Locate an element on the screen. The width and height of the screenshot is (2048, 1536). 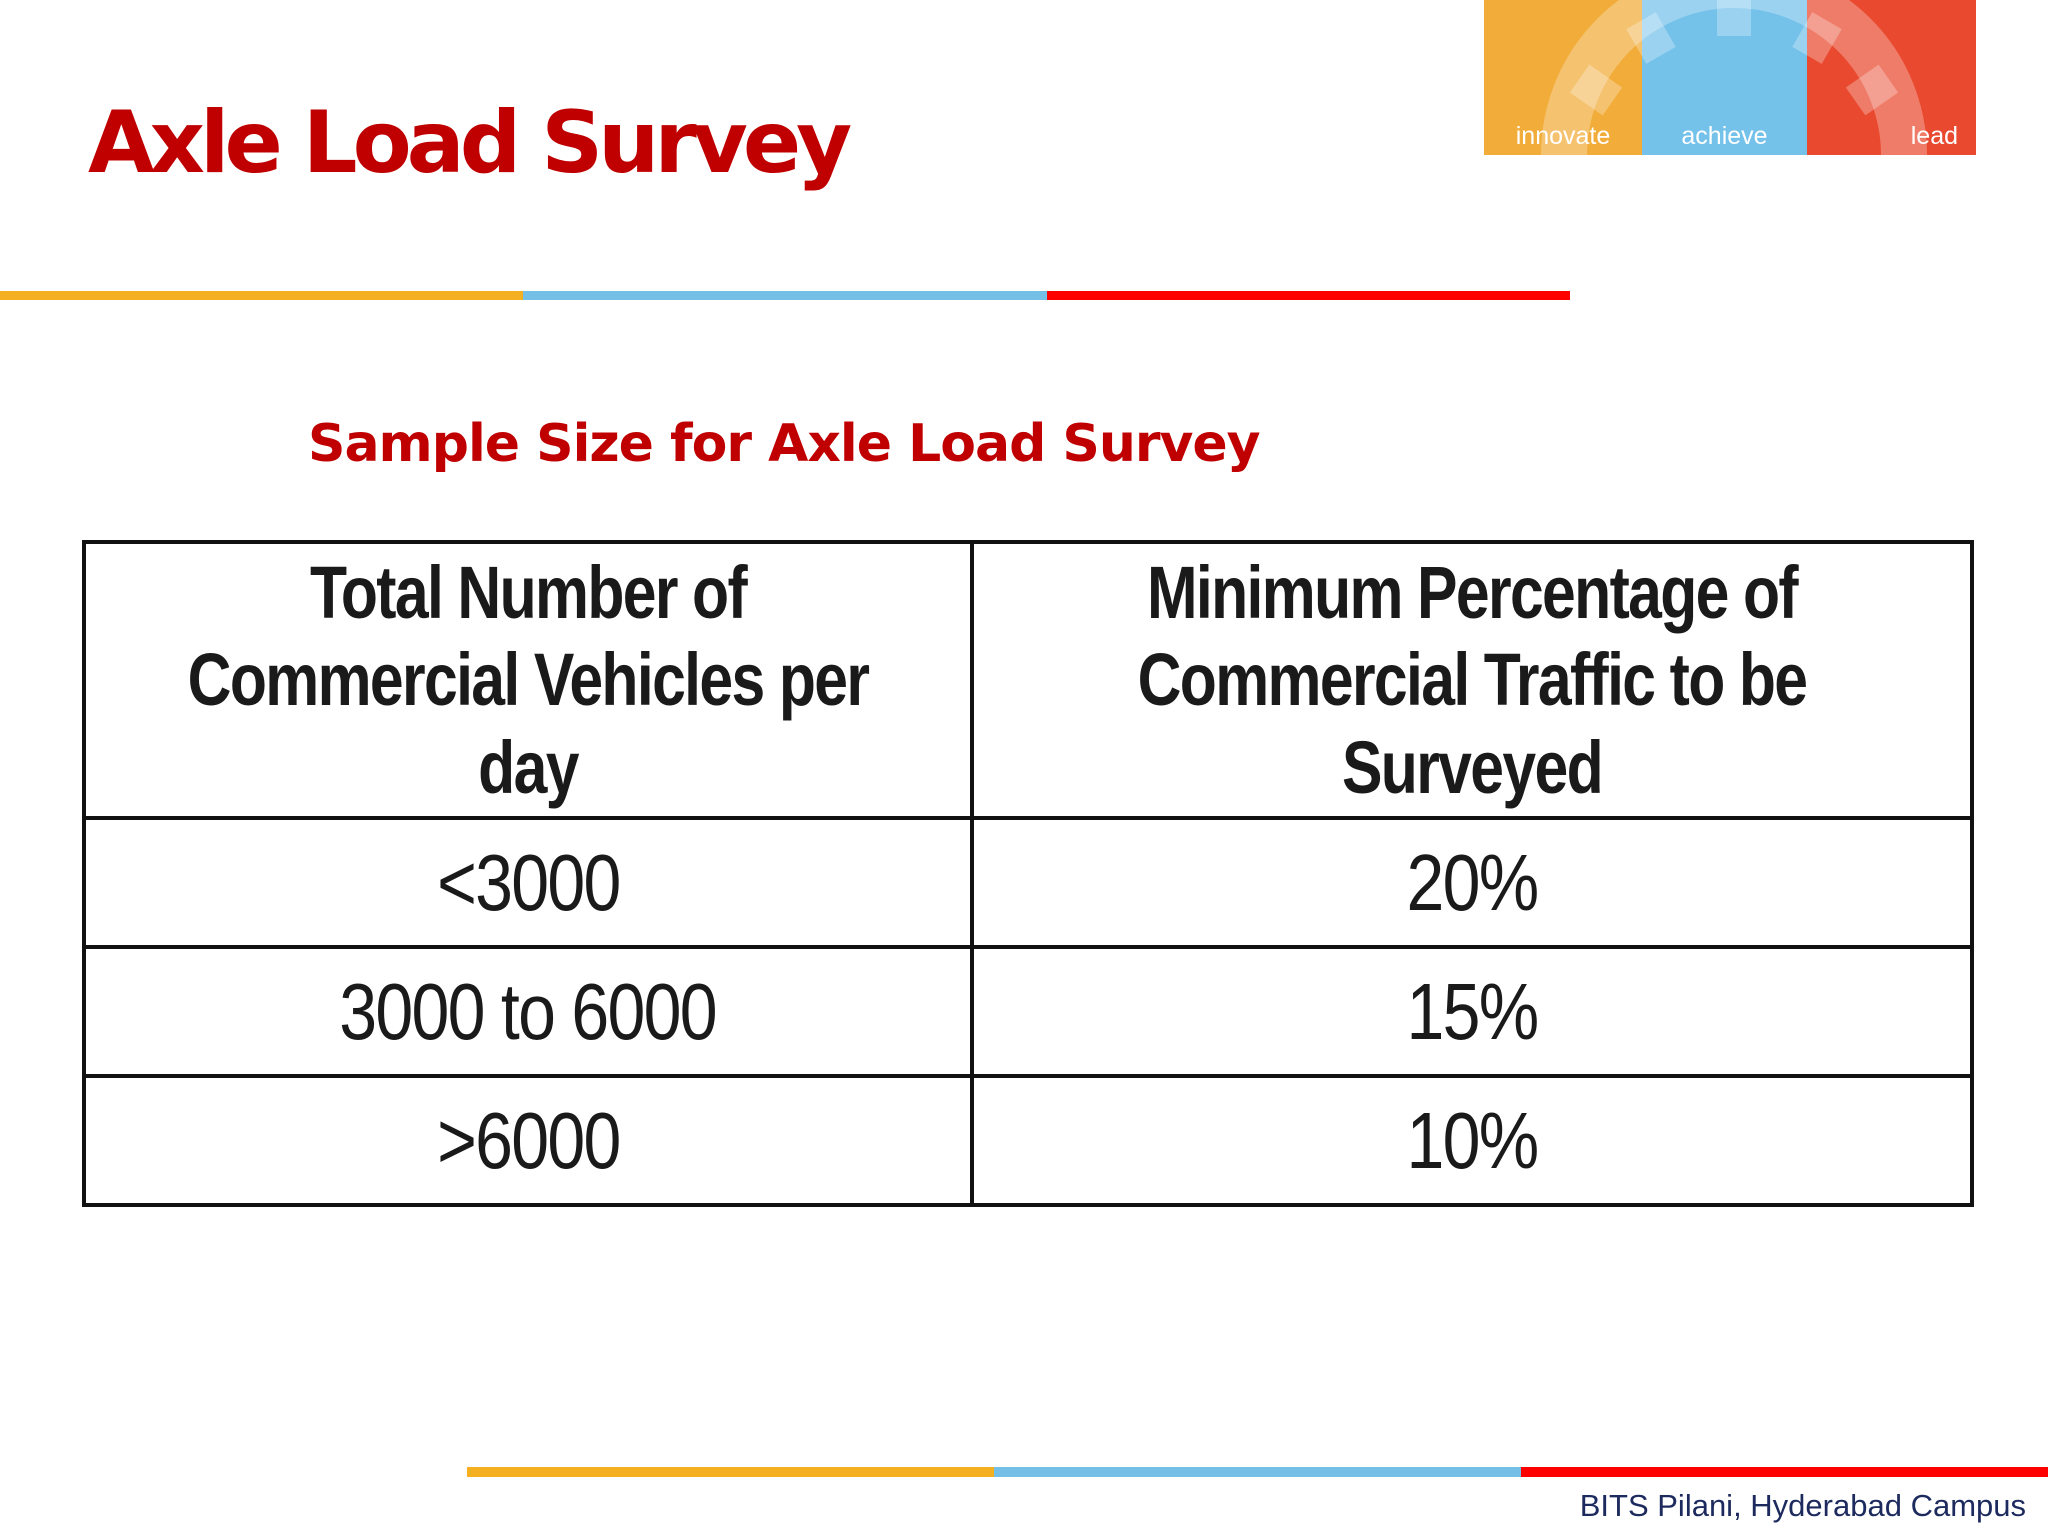
table-caption: Sample Size for Axle Load Survey is located at coordinates (784, 444).